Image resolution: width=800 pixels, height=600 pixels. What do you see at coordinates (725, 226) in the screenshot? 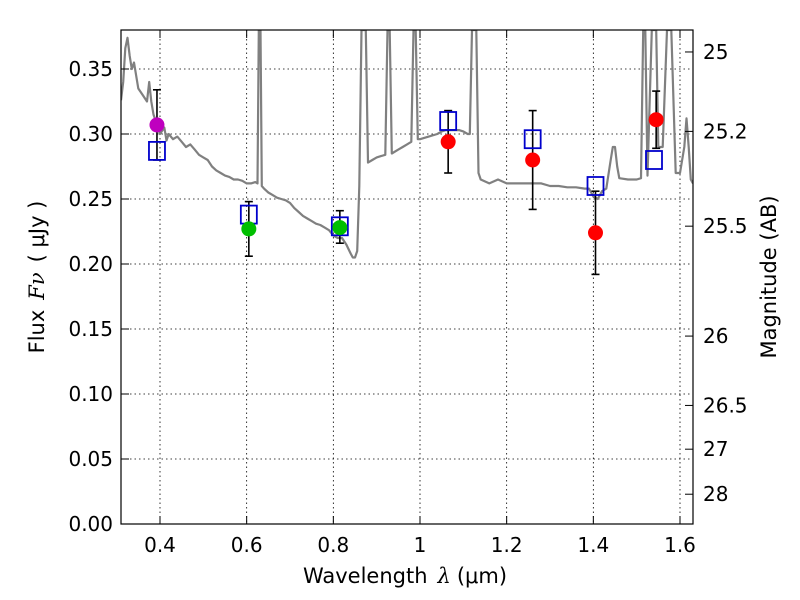
I see `right-tick-label: 25.5` at bounding box center [725, 226].